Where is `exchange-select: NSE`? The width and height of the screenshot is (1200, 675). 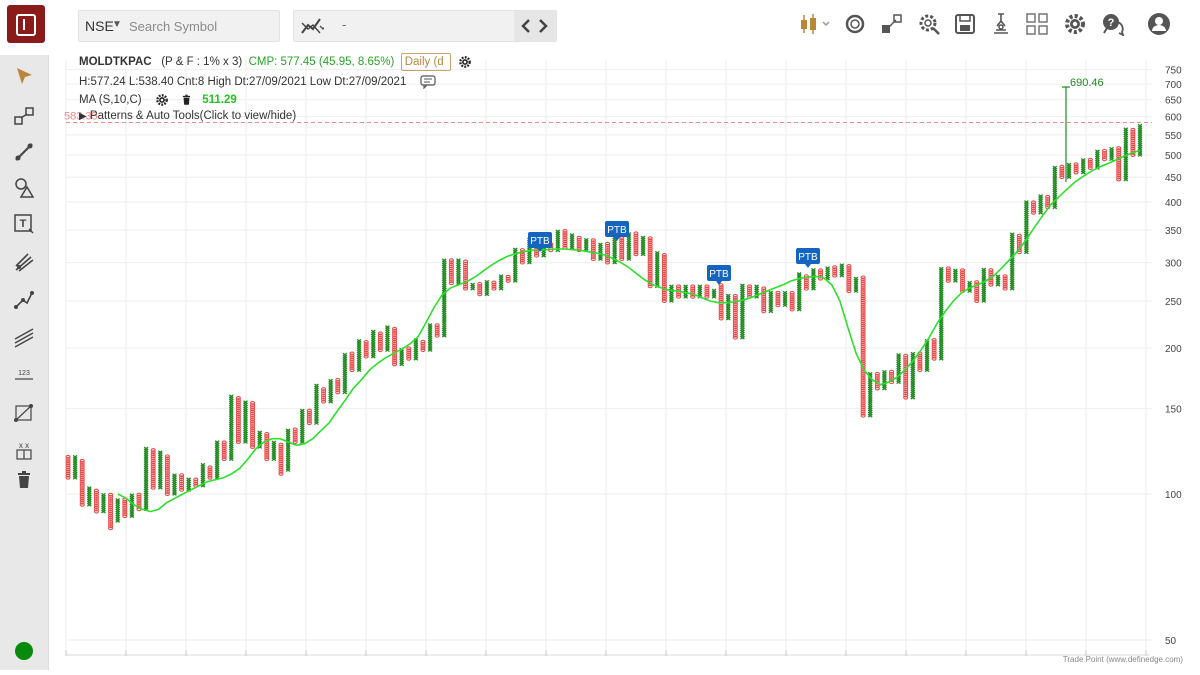 exchange-select: NSE is located at coordinates (99, 26).